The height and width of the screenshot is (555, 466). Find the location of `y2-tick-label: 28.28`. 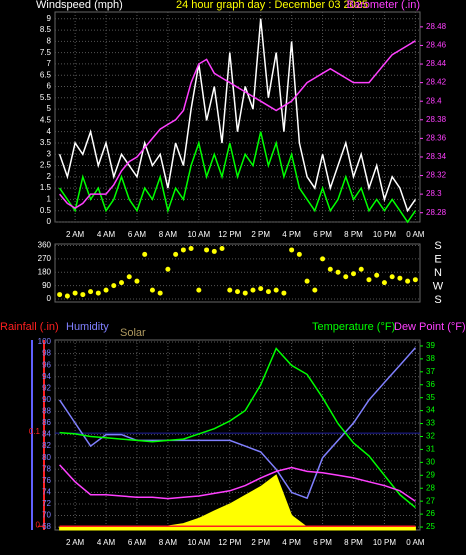

y2-tick-label: 28.28 is located at coordinates (436, 212).